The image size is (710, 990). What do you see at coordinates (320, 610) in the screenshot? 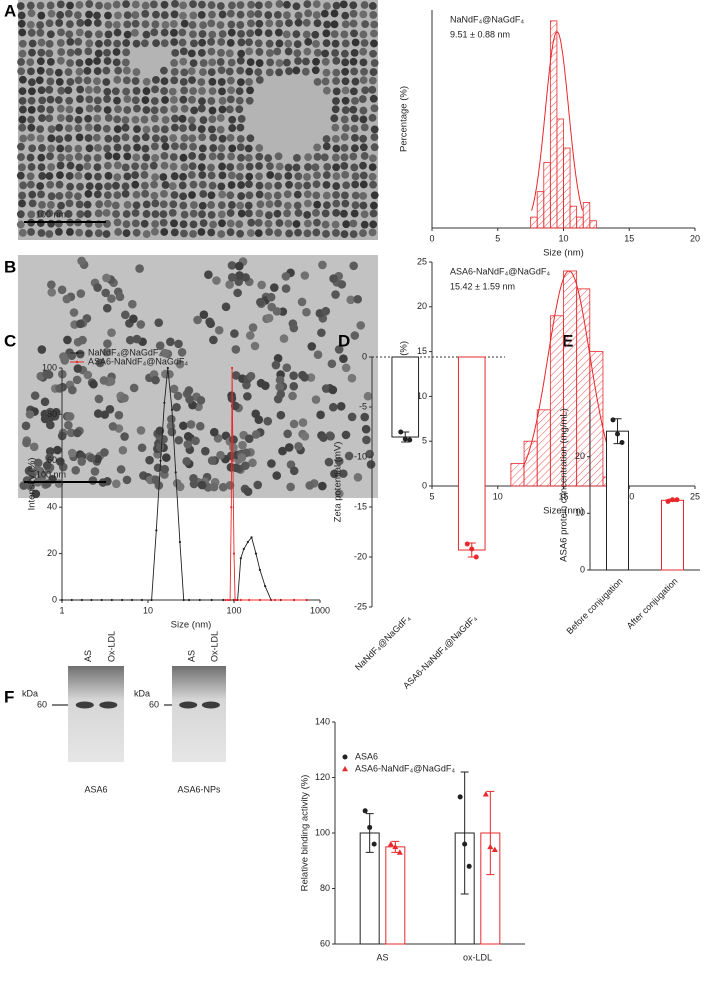
I see `x-tick-label: 1000` at bounding box center [320, 610].